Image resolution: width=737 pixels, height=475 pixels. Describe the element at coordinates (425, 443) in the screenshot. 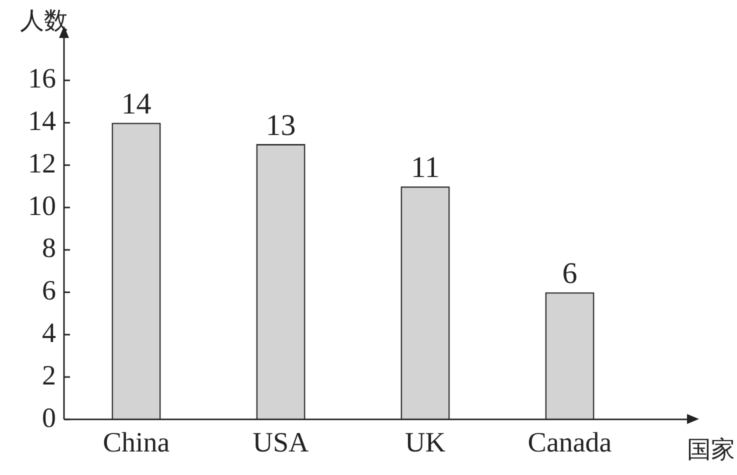

I see `x-tick-label: UK` at that location.